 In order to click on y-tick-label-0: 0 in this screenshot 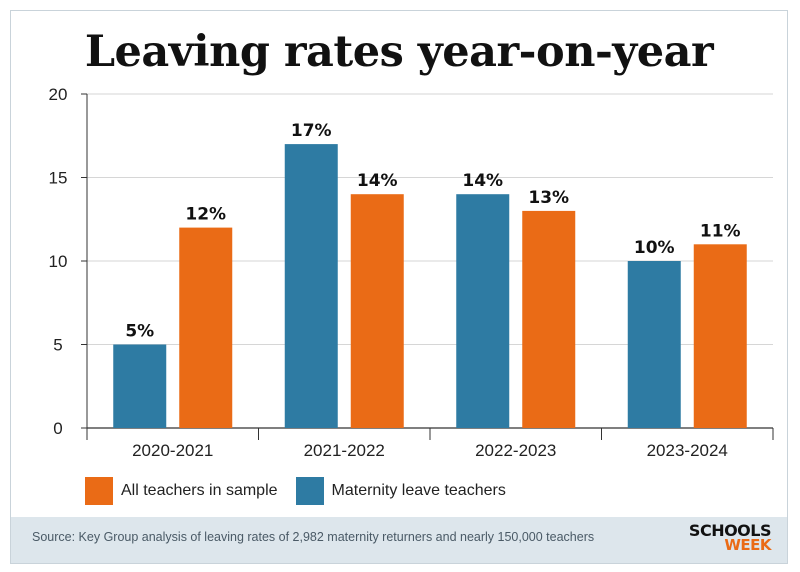, I will do `click(57, 428)`.